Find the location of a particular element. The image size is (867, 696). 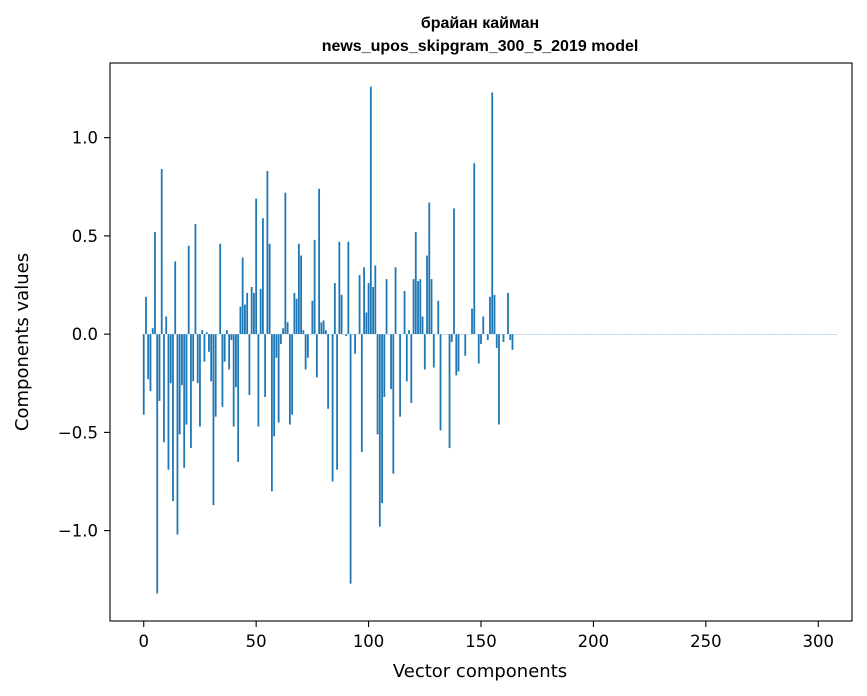

y-tick-label: 0.5 is located at coordinates (85, 236).